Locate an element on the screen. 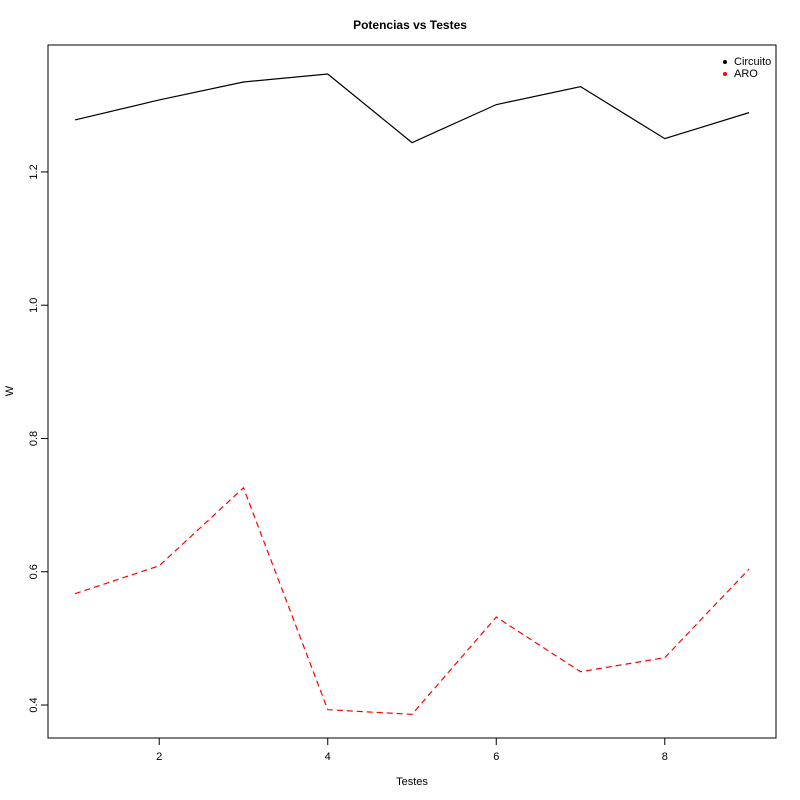  x-axis-label: Testes is located at coordinates (412, 782).